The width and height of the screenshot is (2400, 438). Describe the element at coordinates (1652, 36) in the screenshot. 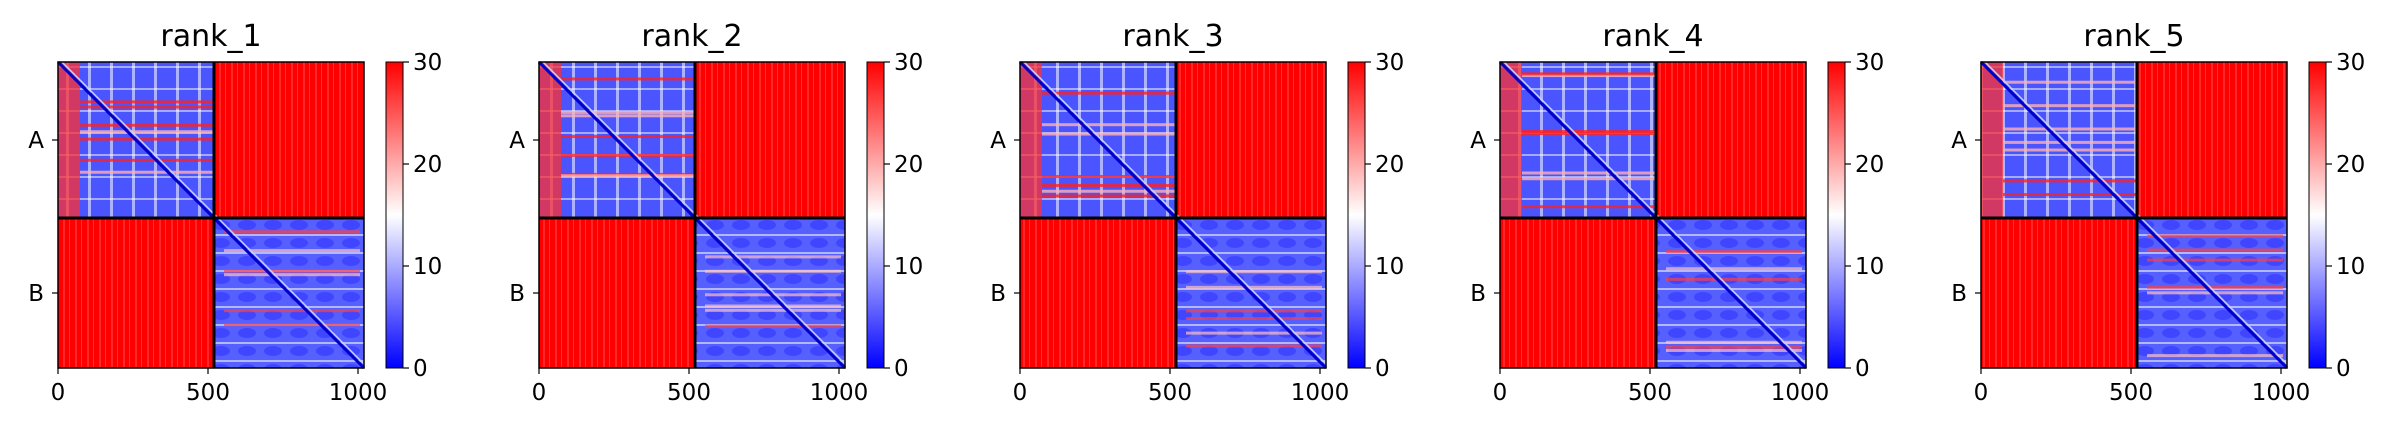

I see `panel-title: rank_4` at that location.